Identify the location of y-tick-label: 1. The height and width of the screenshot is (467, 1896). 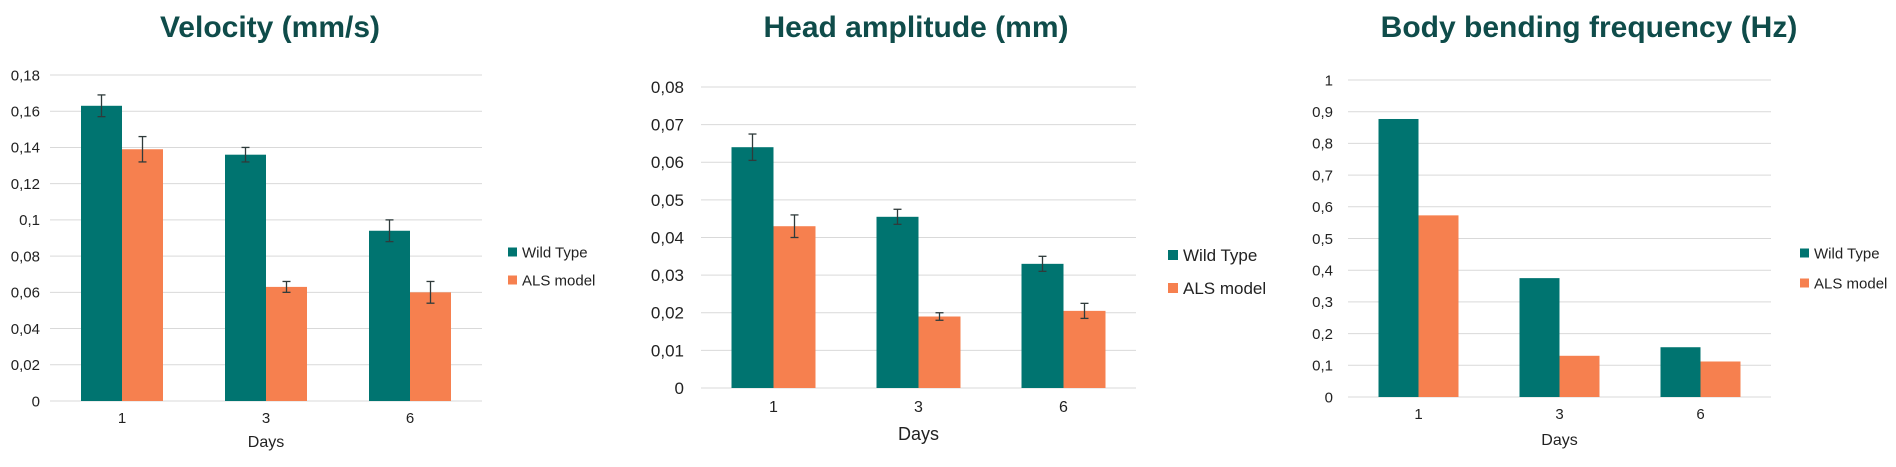
(1329, 80).